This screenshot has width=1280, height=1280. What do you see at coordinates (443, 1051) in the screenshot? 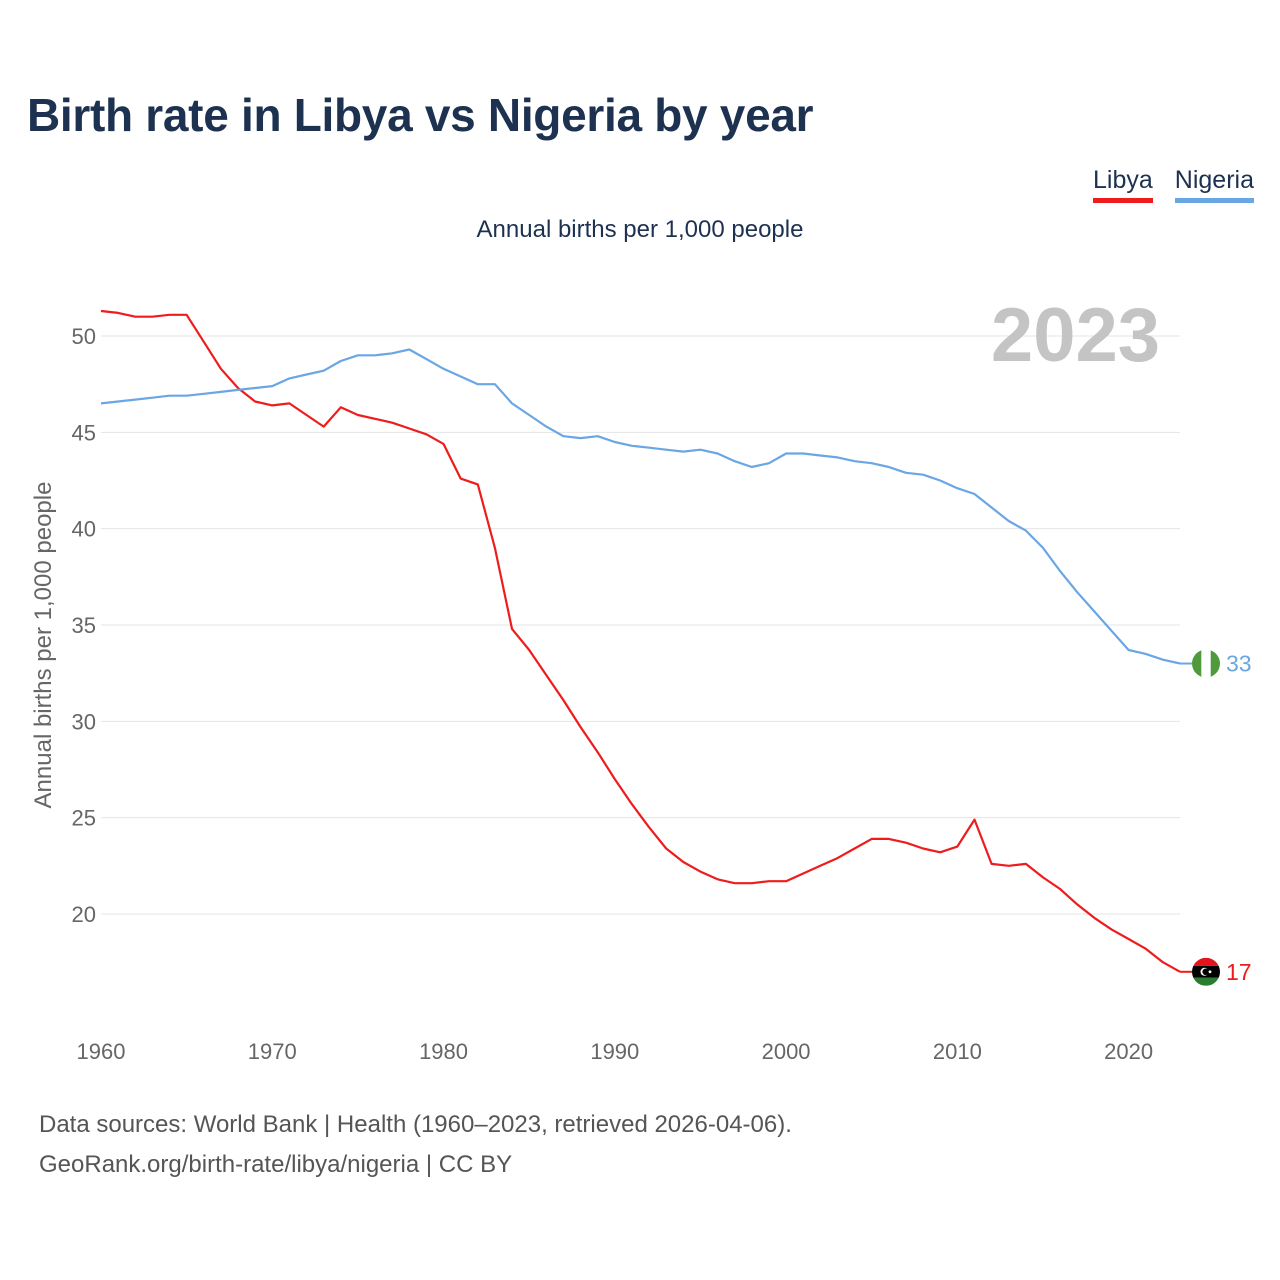
I see `x-tick-1980: 1980` at bounding box center [443, 1051].